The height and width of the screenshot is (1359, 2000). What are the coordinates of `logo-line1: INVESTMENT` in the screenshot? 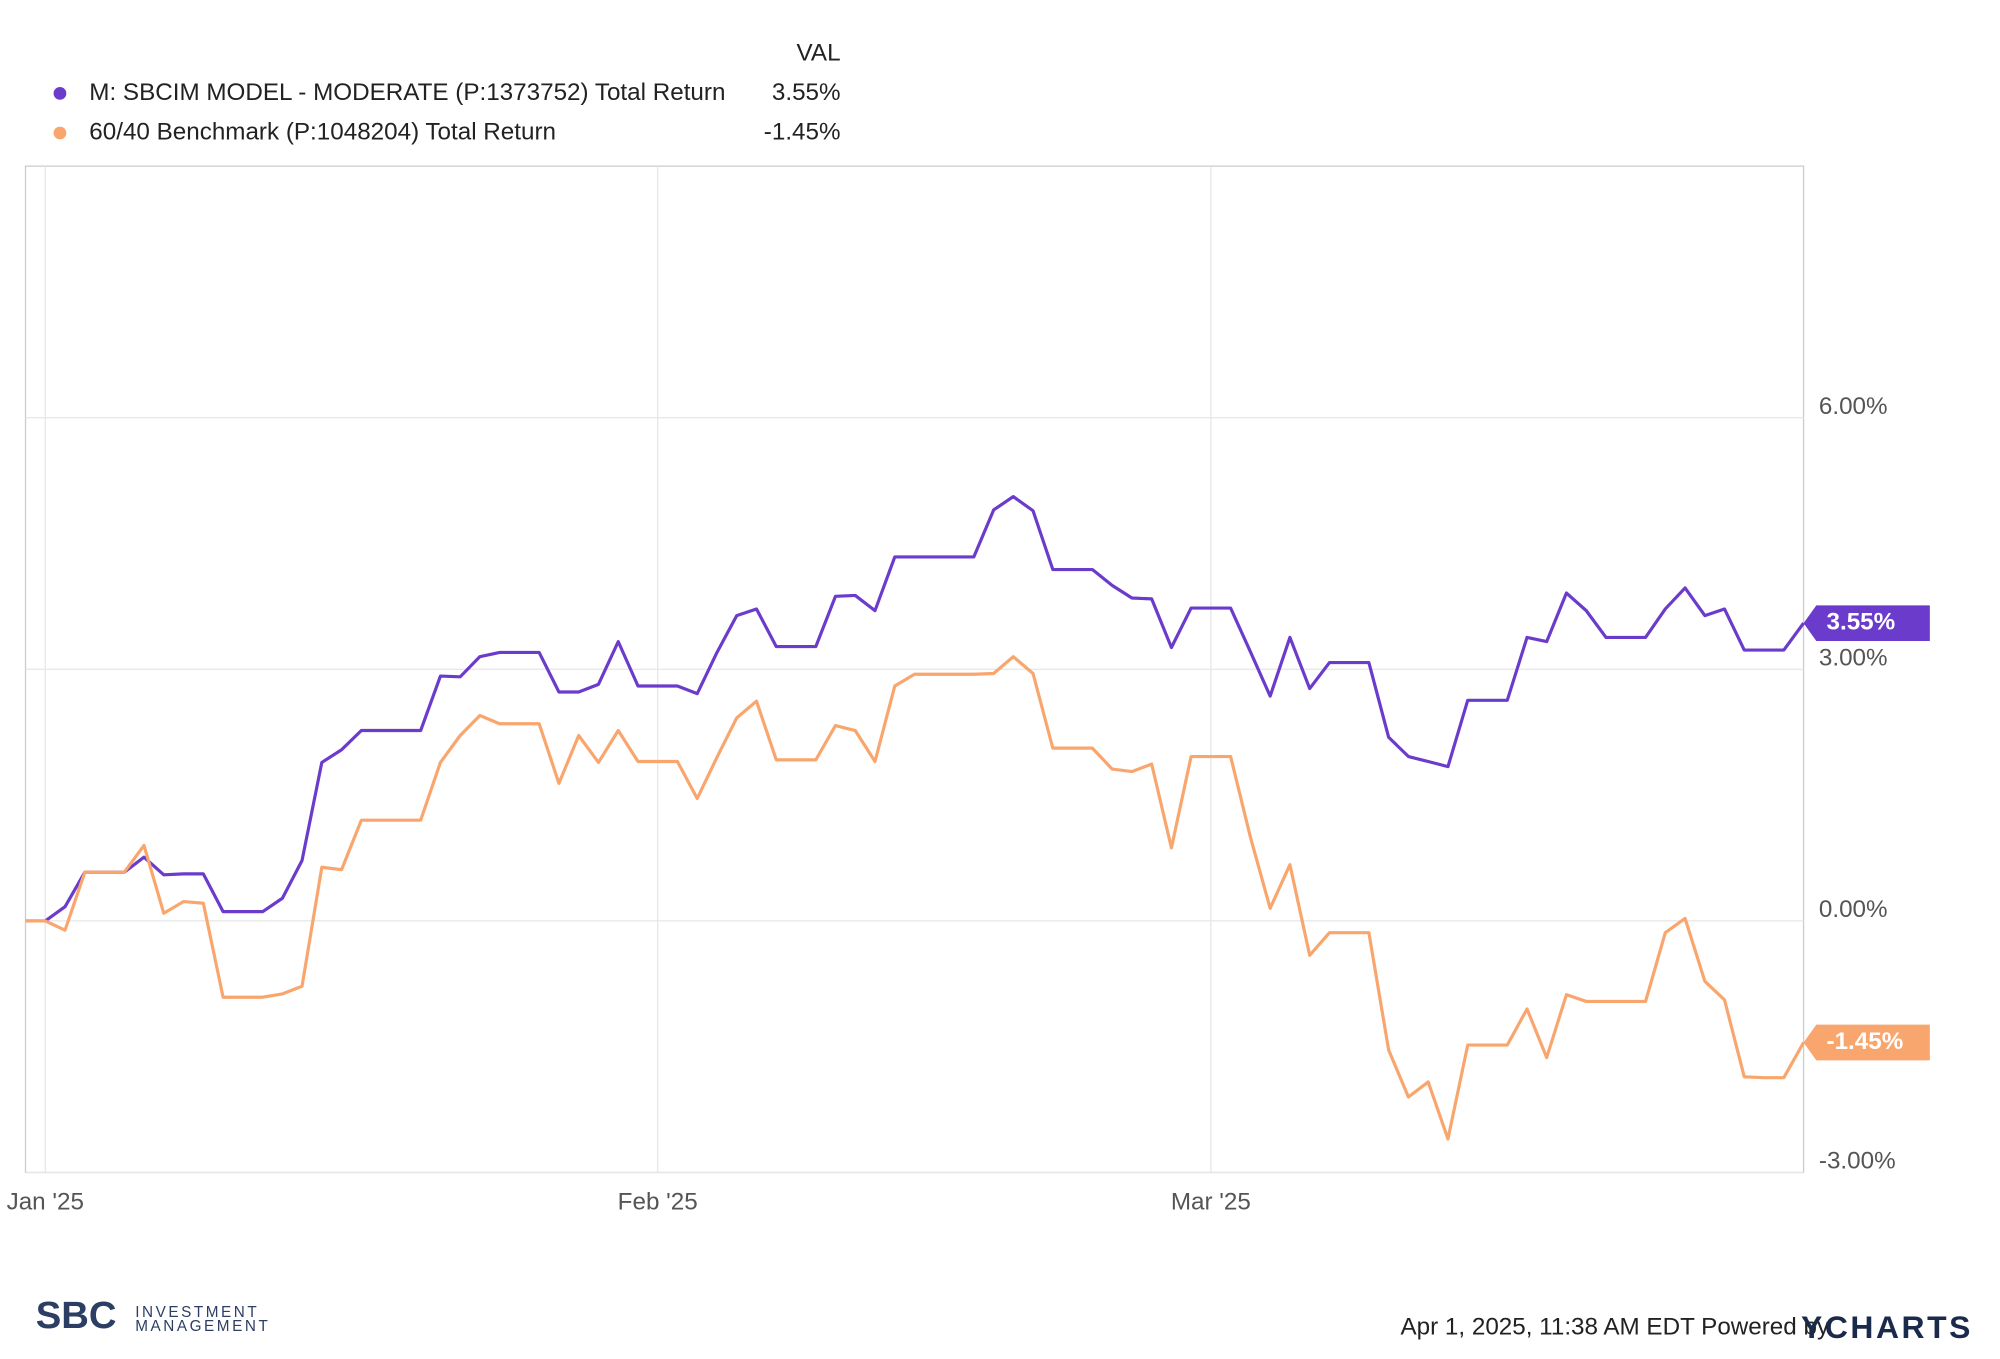 It's located at (197, 1312).